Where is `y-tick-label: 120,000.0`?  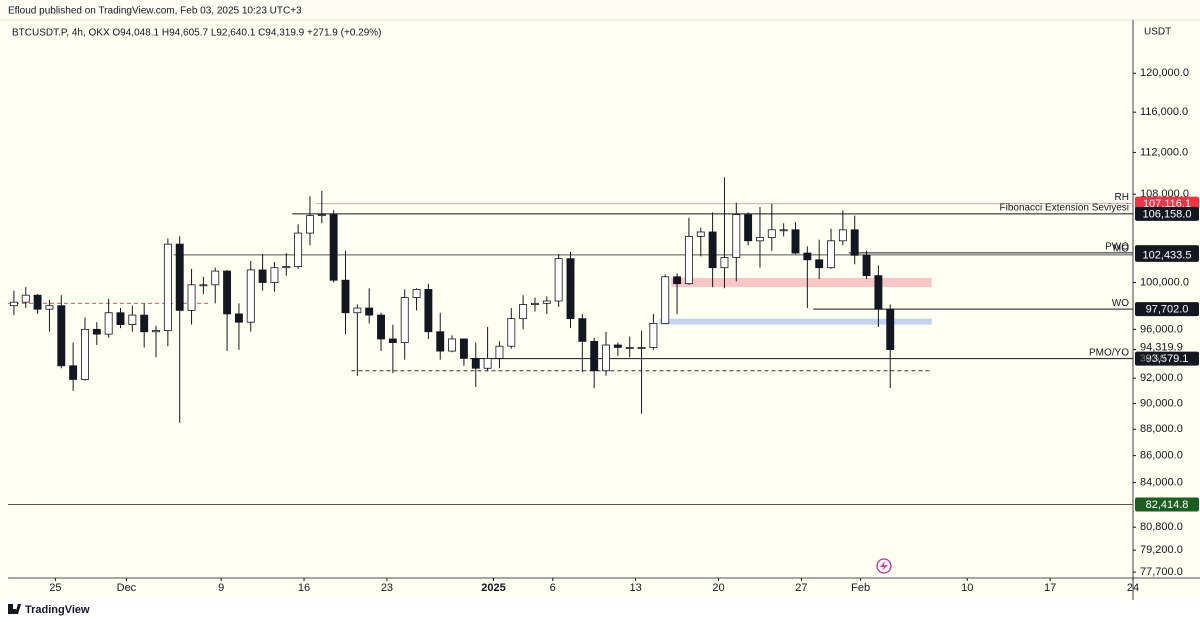
y-tick-label: 120,000.0 is located at coordinates (1164, 73).